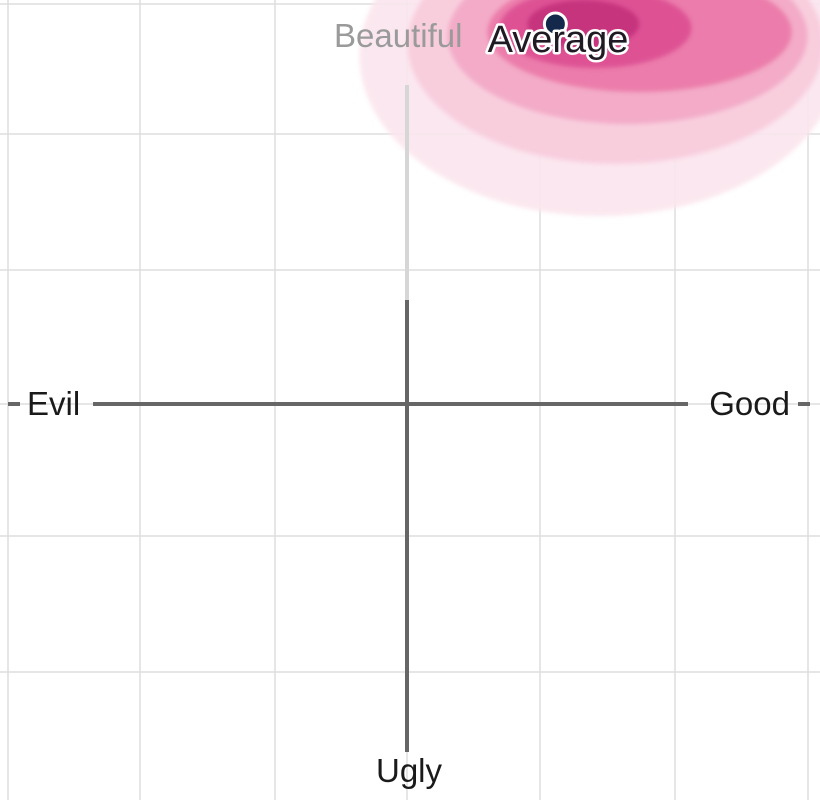 This screenshot has width=820, height=800. What do you see at coordinates (558, 40) in the screenshot?
I see `average-label: Average` at bounding box center [558, 40].